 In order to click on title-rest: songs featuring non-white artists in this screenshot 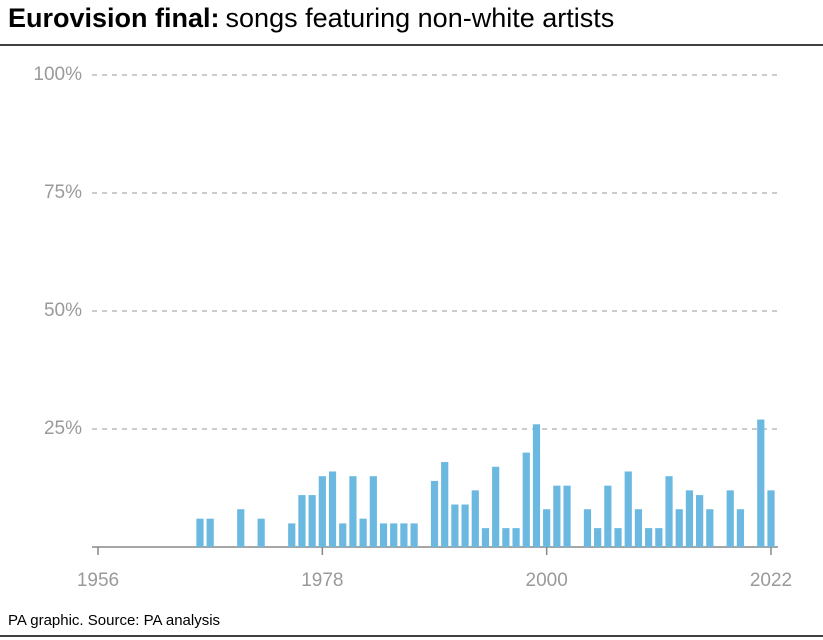, I will do `click(420, 18)`.